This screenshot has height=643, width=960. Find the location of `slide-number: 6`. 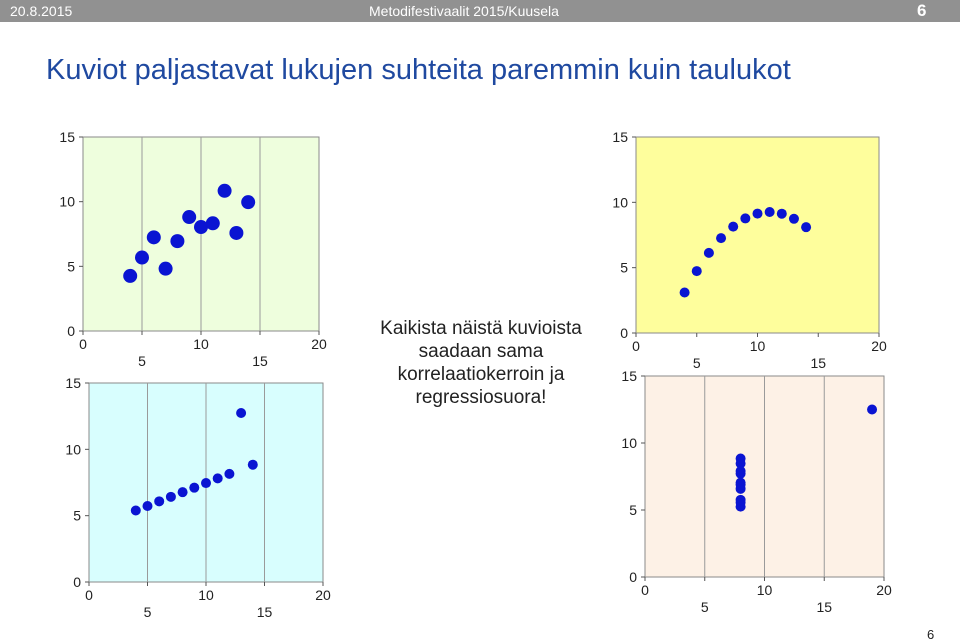

slide-number: 6 is located at coordinates (922, 10).